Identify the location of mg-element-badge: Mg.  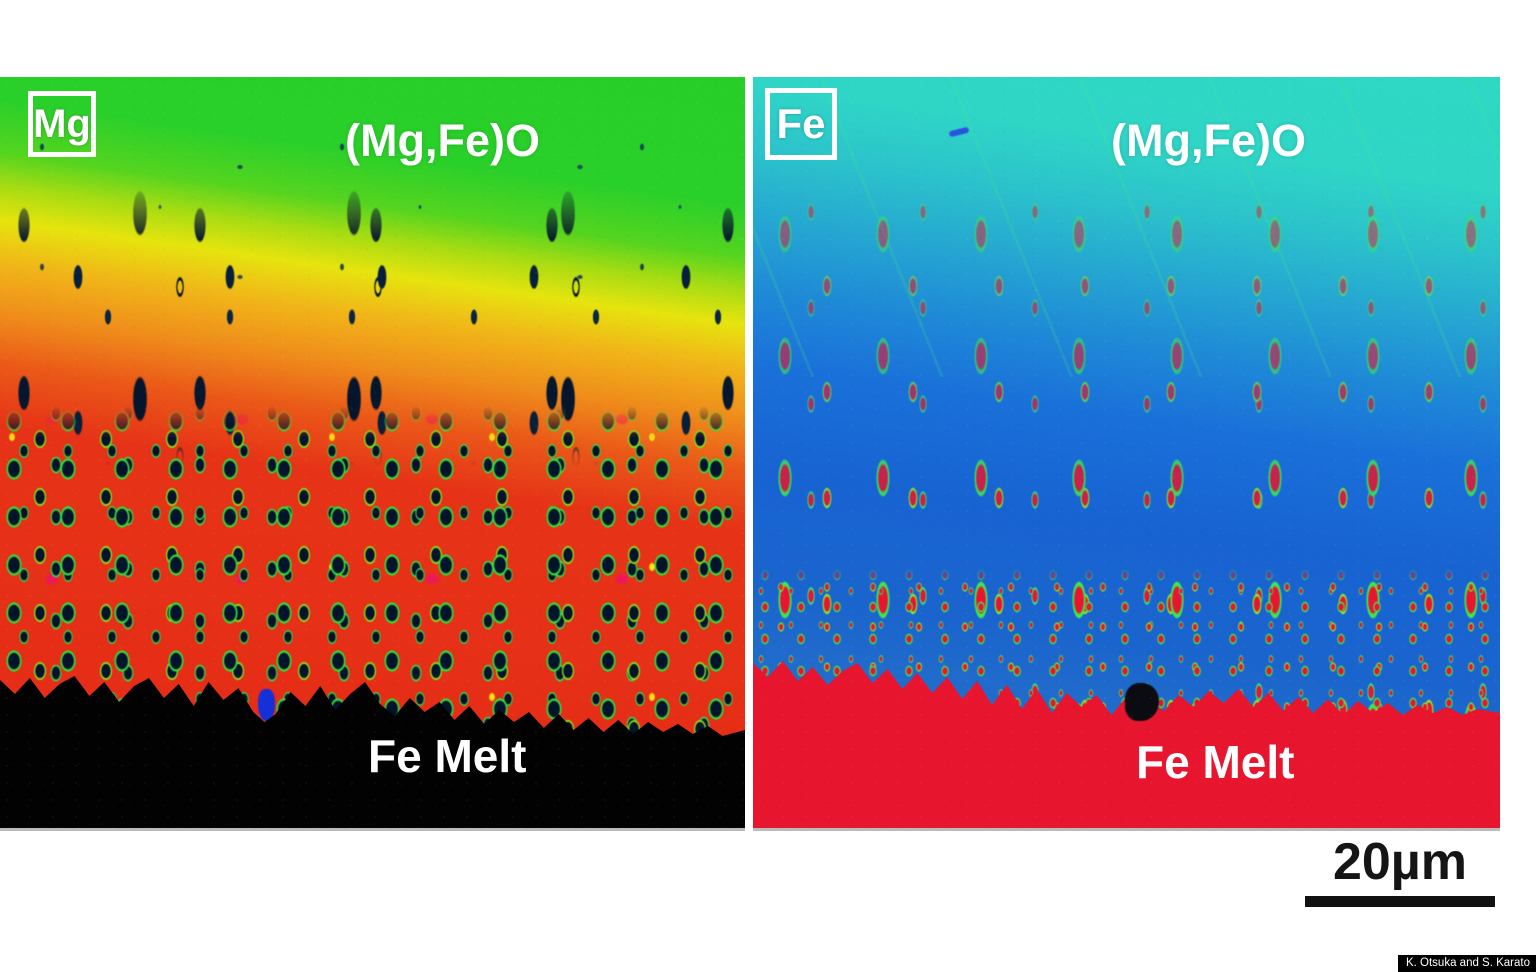
(62, 124).